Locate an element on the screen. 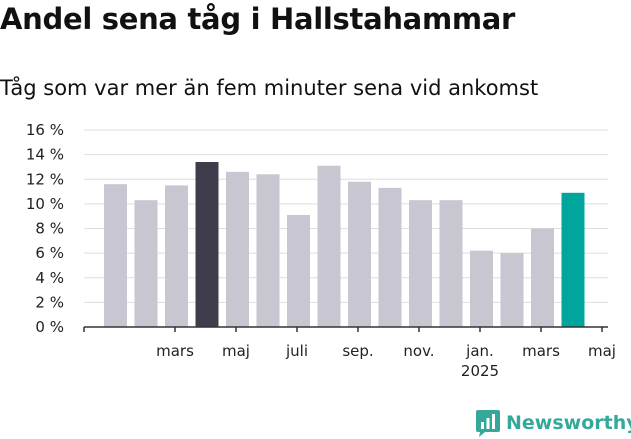  y-axis: 0 % 2 % 4 % 6 % 8 % 10 % 12 % 14 % 16 % is located at coordinates (45, 228).